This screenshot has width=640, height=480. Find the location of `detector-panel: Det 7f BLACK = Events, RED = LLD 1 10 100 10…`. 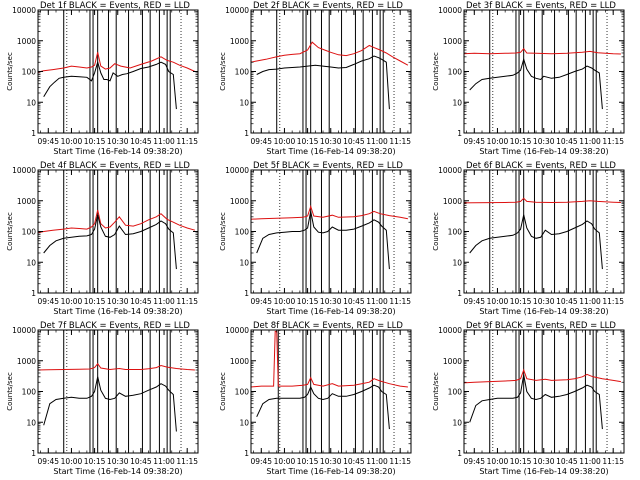

detector-panel: Det 7f BLACK = Events, RED = LLD 1 10 100 10… is located at coordinates (102, 398).